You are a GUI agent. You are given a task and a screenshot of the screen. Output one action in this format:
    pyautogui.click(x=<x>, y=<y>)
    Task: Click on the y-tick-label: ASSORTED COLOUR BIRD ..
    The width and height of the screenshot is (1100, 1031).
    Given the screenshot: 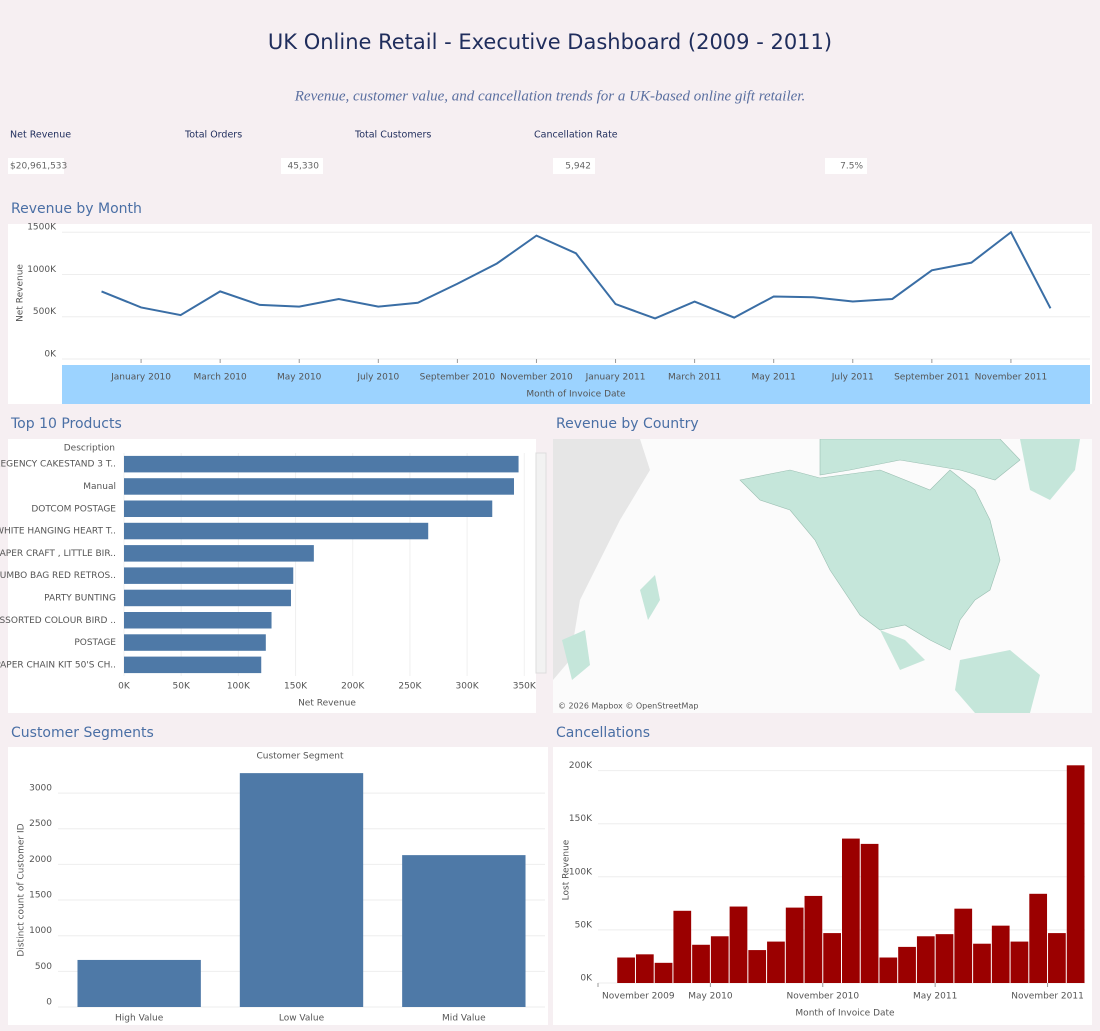 What is the action you would take?
    pyautogui.click(x=58, y=621)
    